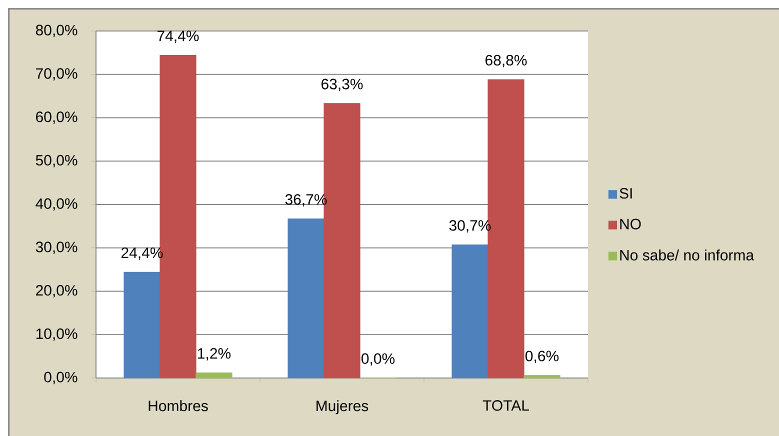 This screenshot has width=779, height=436. Describe the element at coordinates (506, 61) in the screenshot. I see `data-label: 68,8%` at that location.